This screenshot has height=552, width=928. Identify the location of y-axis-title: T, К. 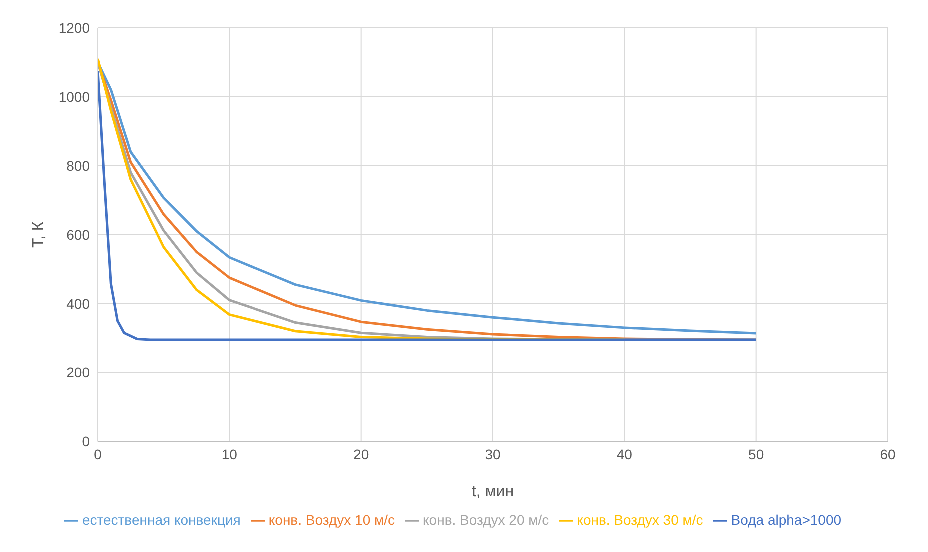
(39, 234).